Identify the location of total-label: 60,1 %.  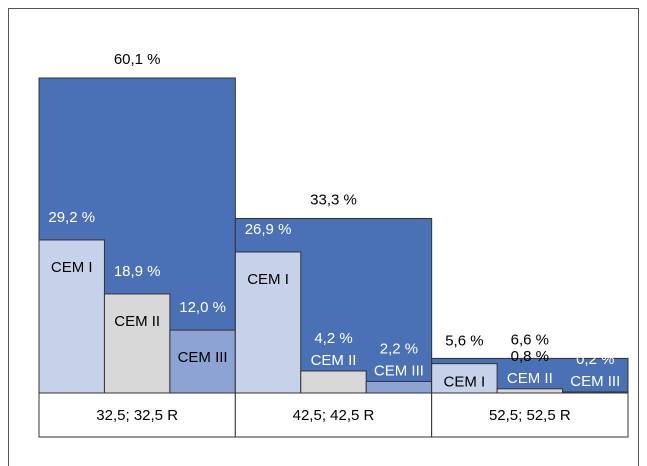
(137, 59).